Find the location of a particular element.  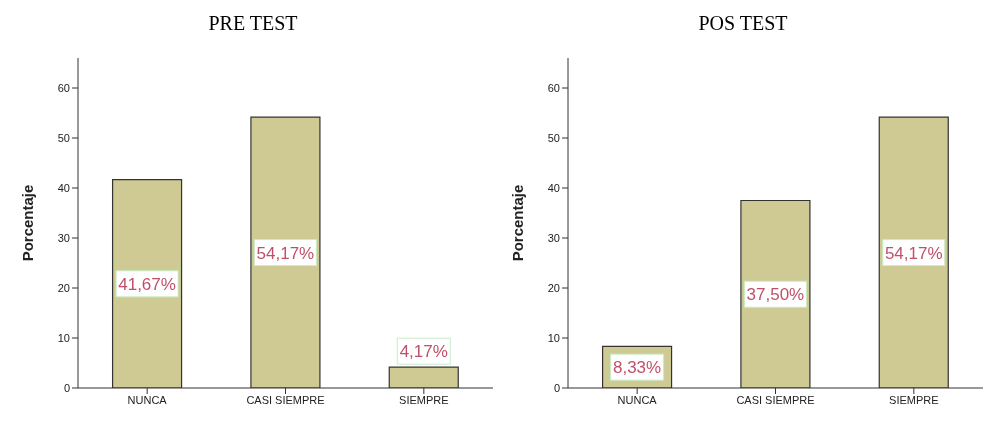

chart-title: PRE TEST is located at coordinates (253, 23).